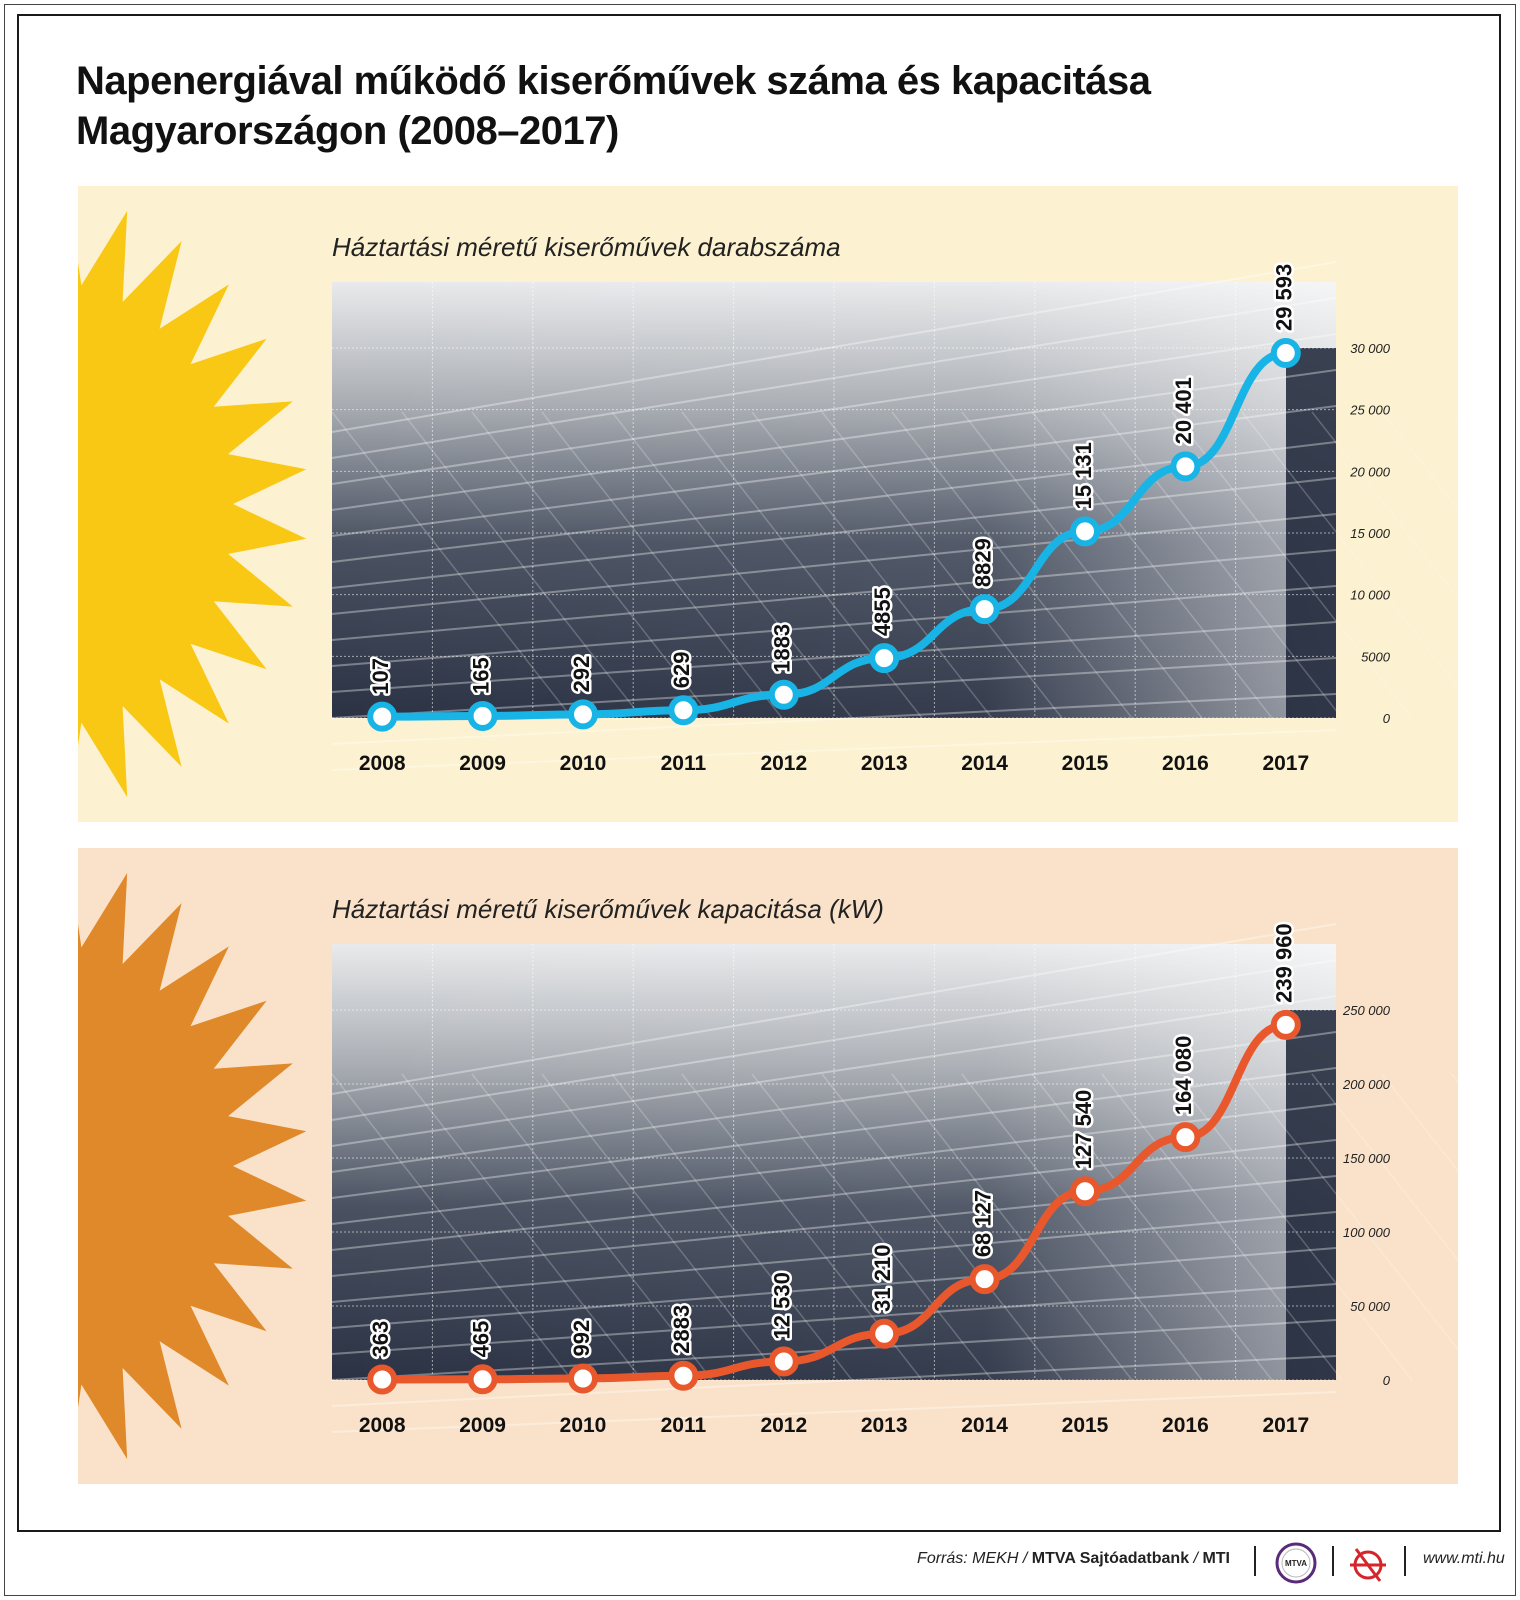 The height and width of the screenshot is (1600, 1520). I want to click on sun-icon, so click(192, 1166).